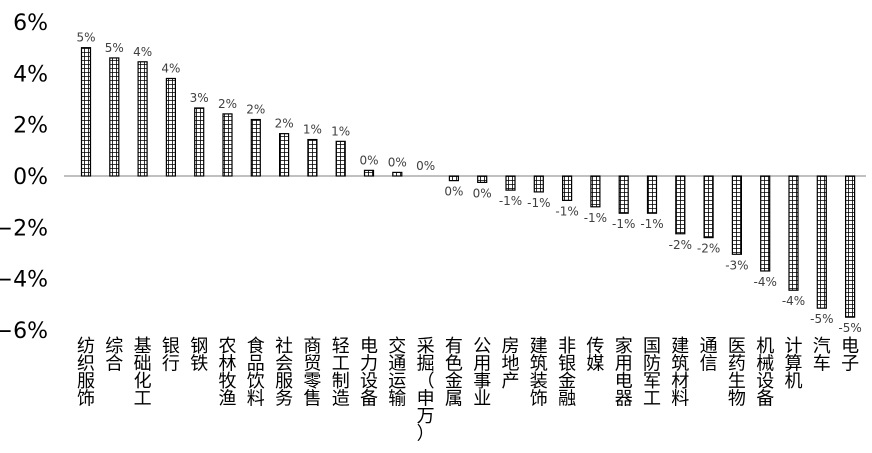 This screenshot has width=872, height=453. I want to click on x-tick-label: 交通运输, so click(397, 373).